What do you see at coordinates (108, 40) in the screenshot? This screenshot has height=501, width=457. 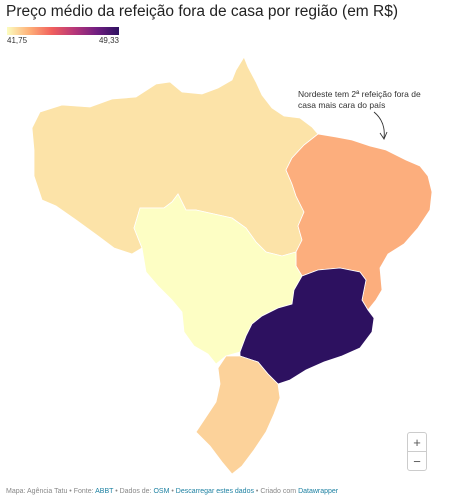 I see `legend-max-label: 49,33` at bounding box center [108, 40].